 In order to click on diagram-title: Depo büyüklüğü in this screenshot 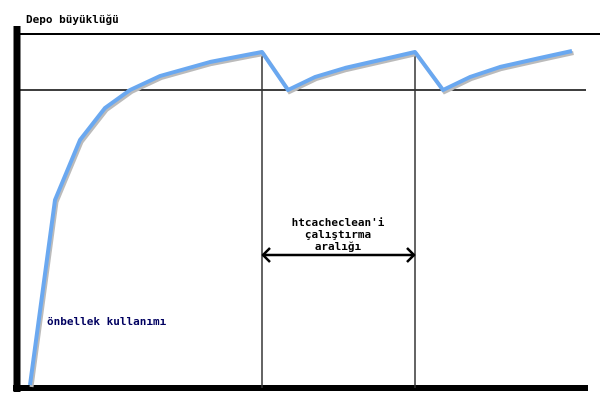, I will do `click(72, 19)`.